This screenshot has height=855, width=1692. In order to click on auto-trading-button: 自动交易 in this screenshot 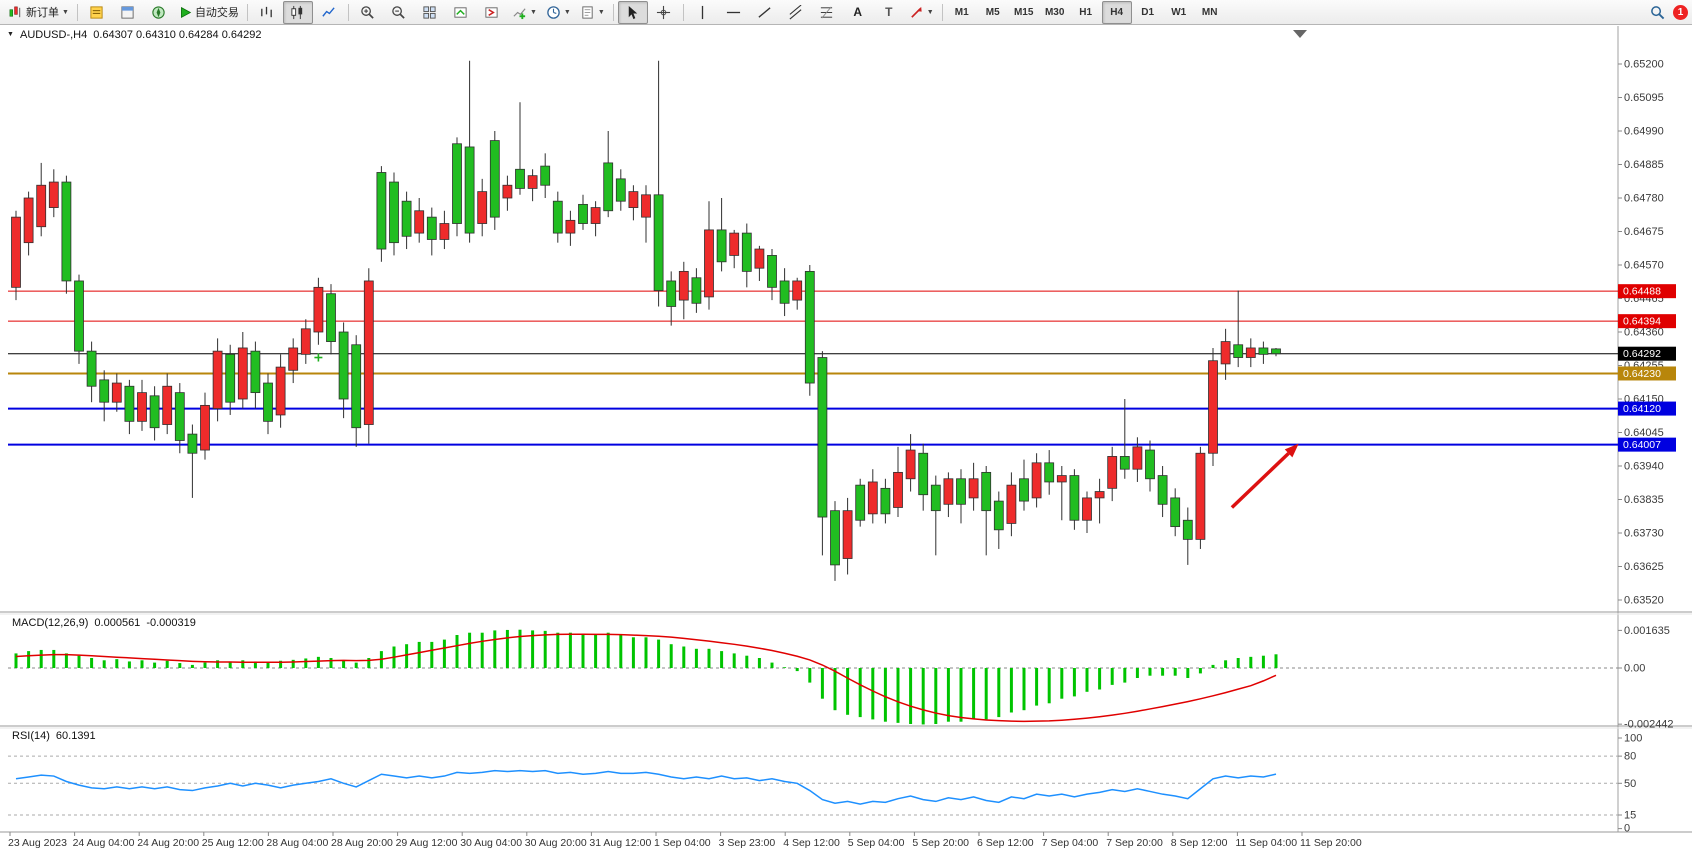, I will do `click(209, 12)`.